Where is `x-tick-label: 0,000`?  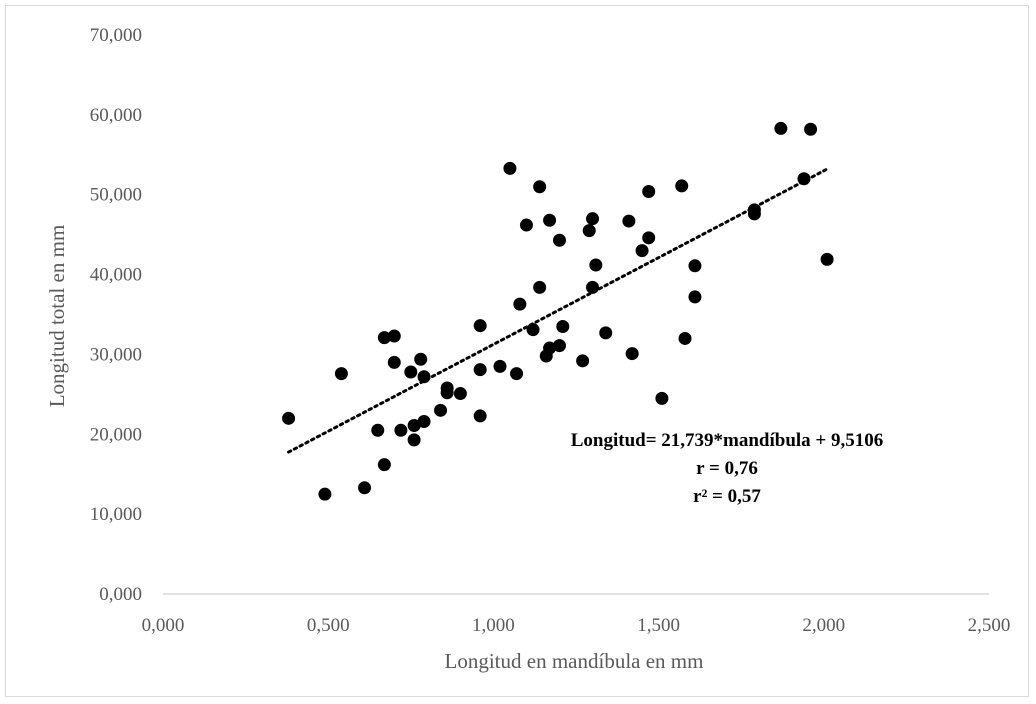
x-tick-label: 0,000 is located at coordinates (163, 625).